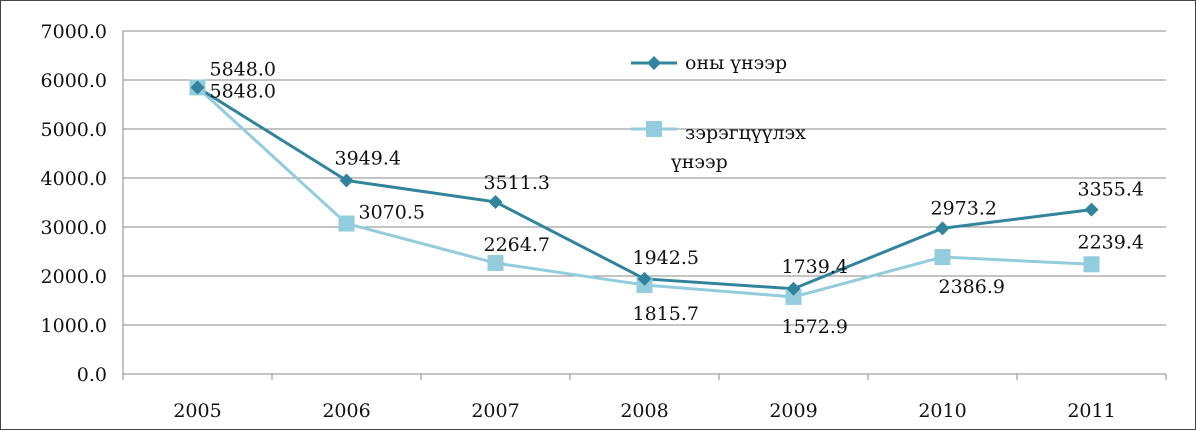 The height and width of the screenshot is (431, 1196). Describe the element at coordinates (1111, 190) in the screenshot. I see `data-label-series-1: 3355.4` at that location.